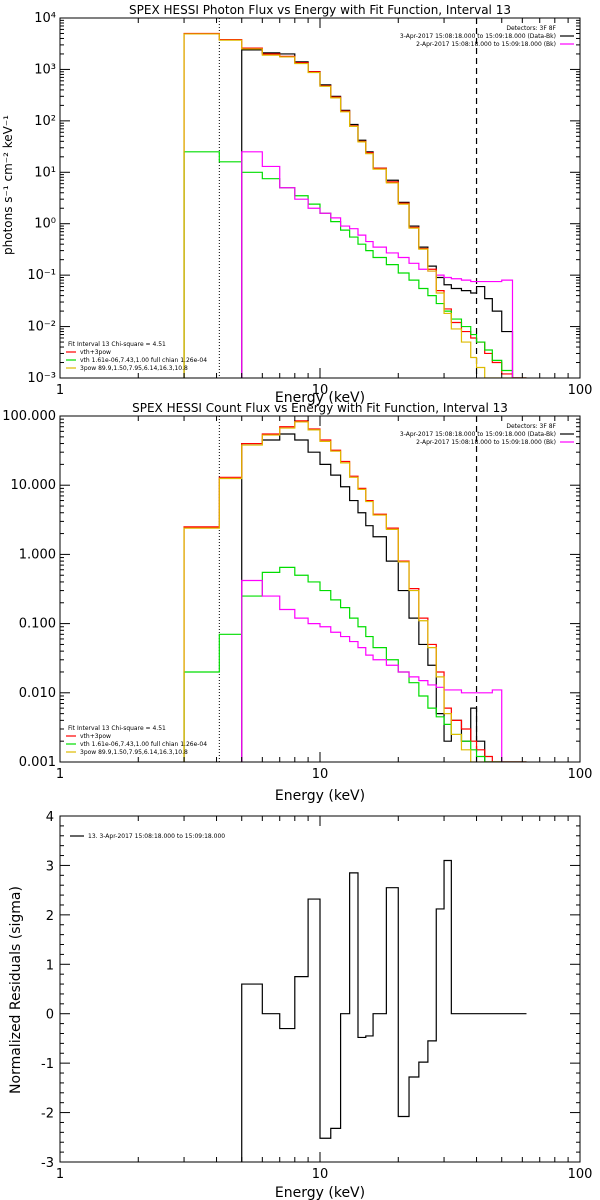 The height and width of the screenshot is (1200, 600). Describe the element at coordinates (37, 624) in the screenshot. I see `count-flux-y-tick-label: 0.100` at that location.